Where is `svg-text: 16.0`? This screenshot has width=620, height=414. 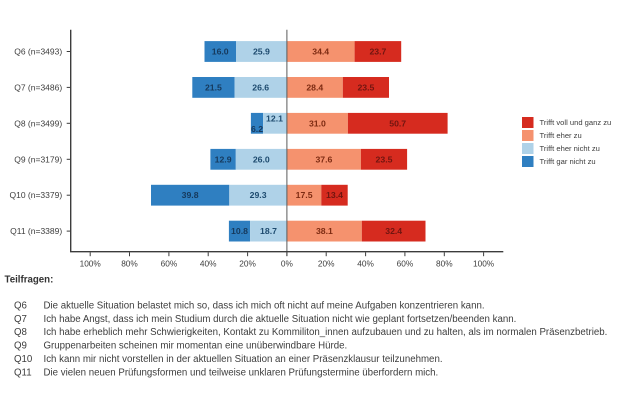 svg-text: 16.0 is located at coordinates (220, 52).